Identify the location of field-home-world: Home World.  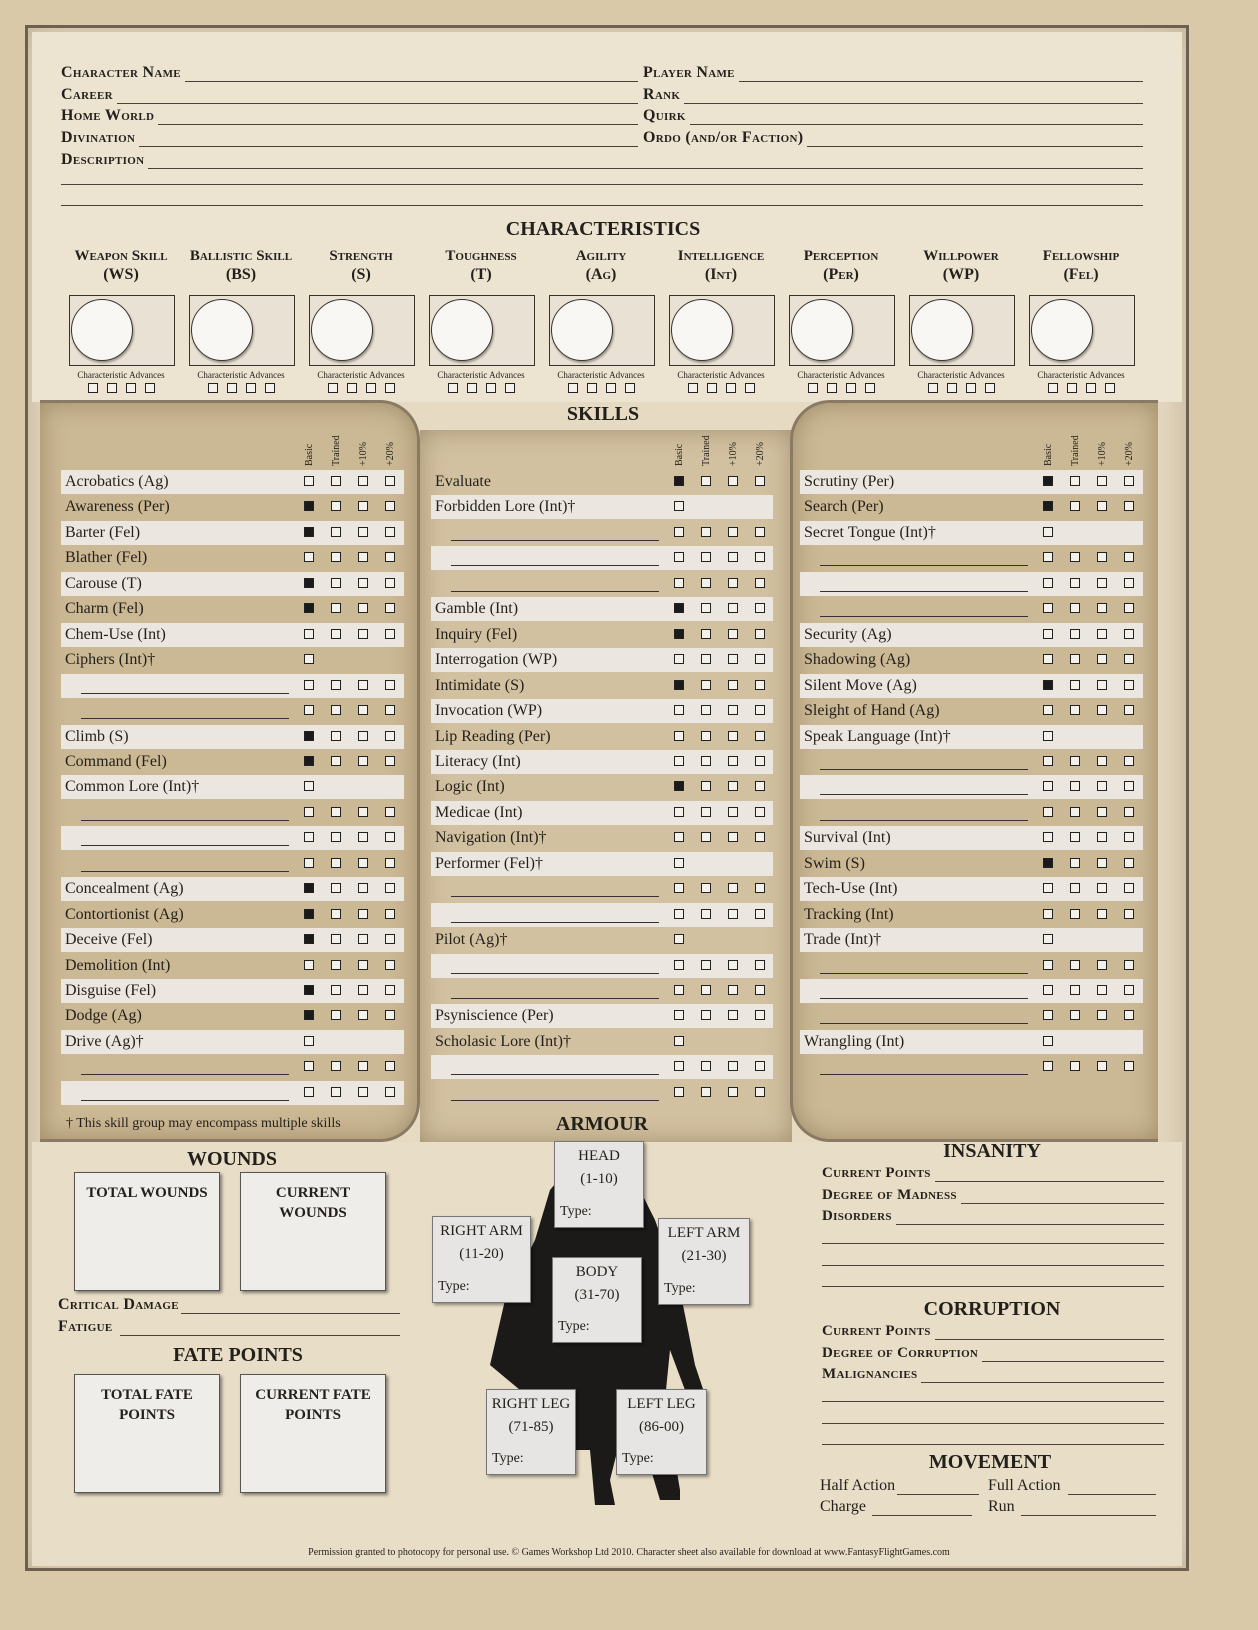
(349, 115).